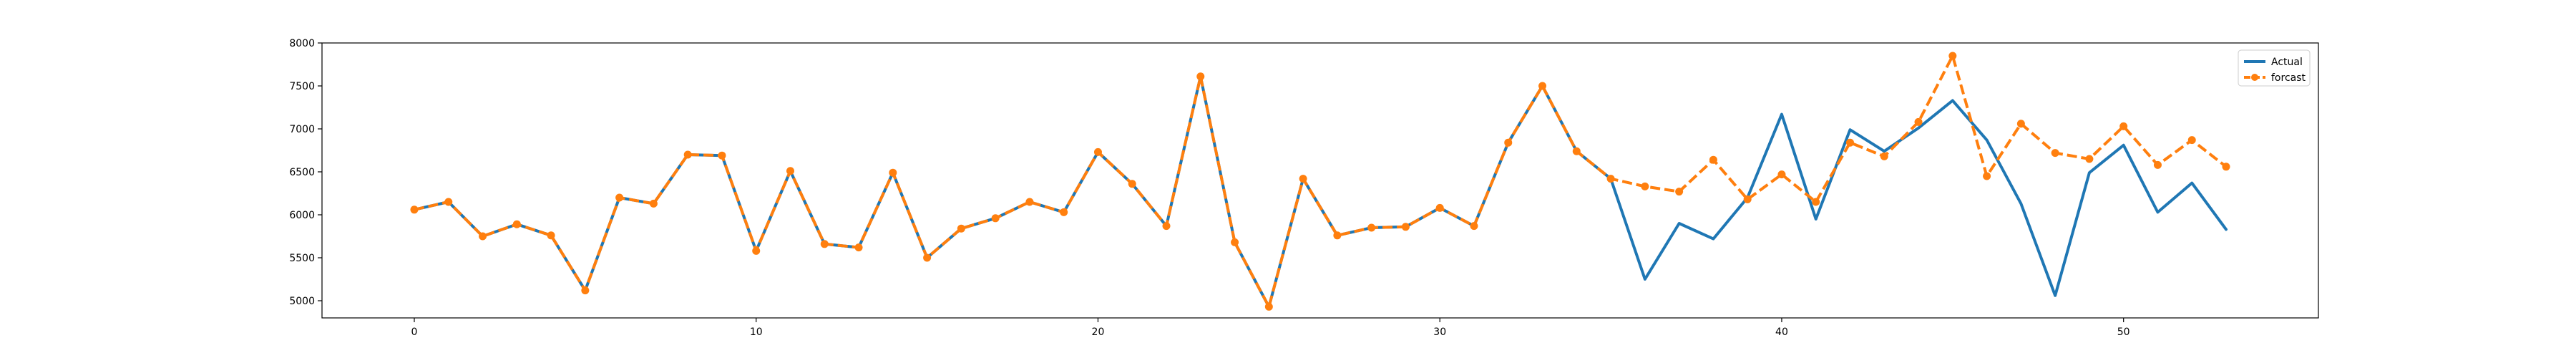 Image resolution: width=2576 pixels, height=358 pixels. What do you see at coordinates (2123, 332) in the screenshot?
I see `x-tick-label-5: 50` at bounding box center [2123, 332].